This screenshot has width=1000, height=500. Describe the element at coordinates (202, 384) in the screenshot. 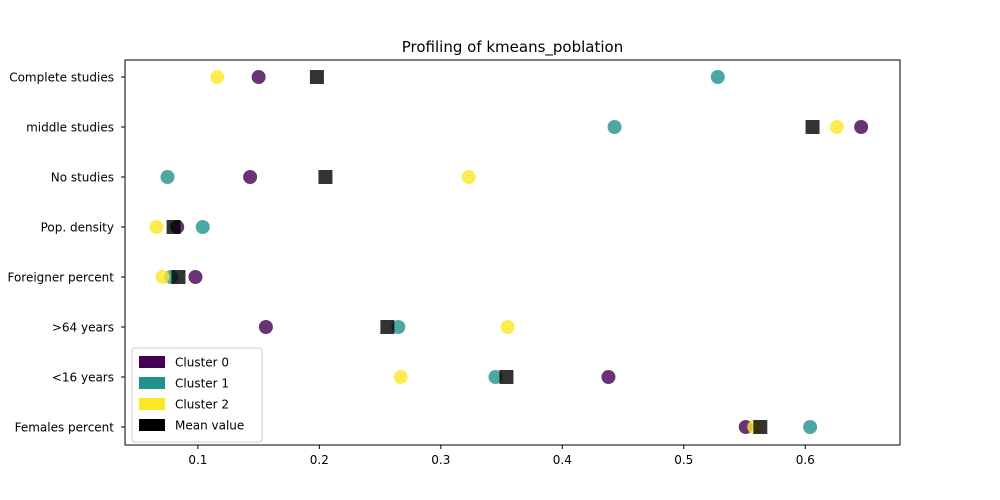

I see `legend-label: Cluster 1` at that location.